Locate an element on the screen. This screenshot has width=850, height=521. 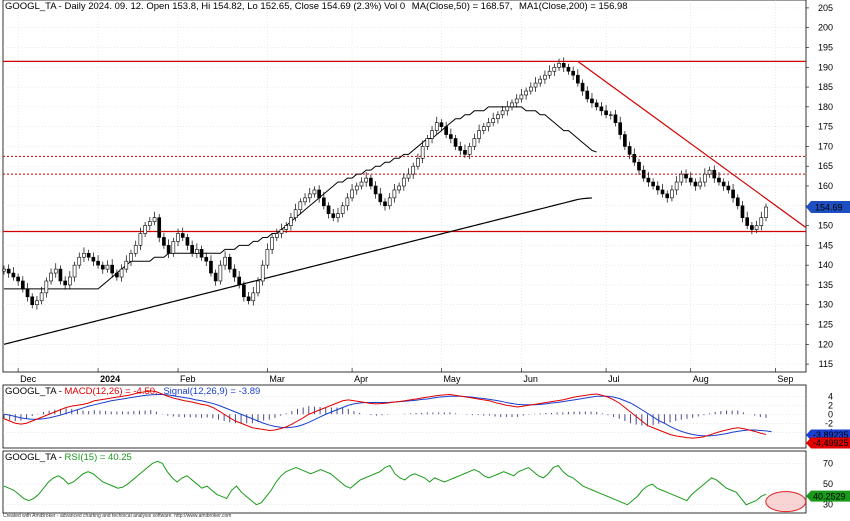
price-y-tick-label: 125 is located at coordinates (825, 325).